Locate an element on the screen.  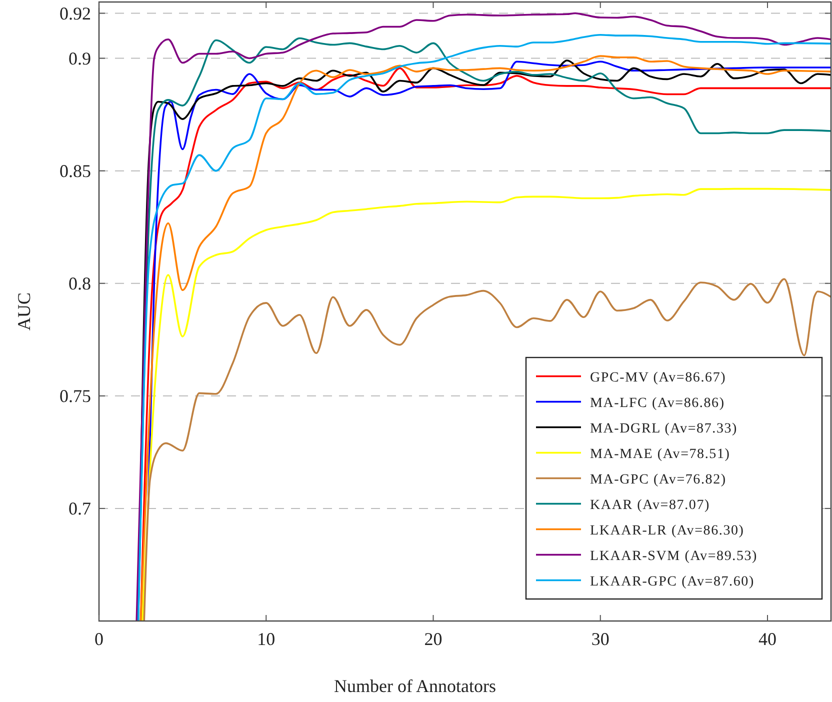
legend-label: MA-MAE (Av=78.51) is located at coordinates (660, 454).